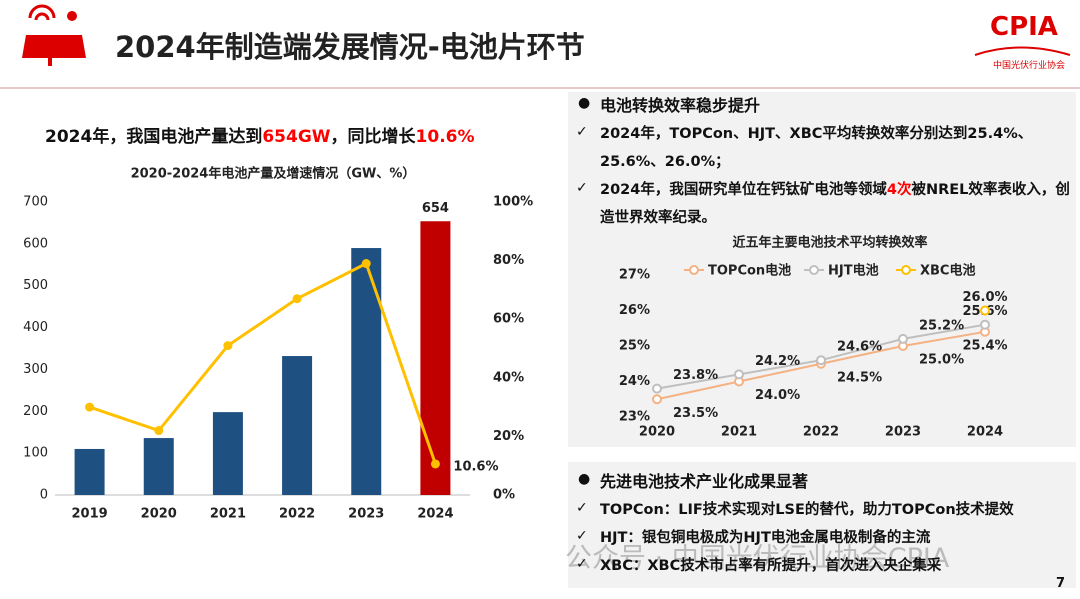 The image size is (1080, 599). I want to click on data-label: 654, so click(435, 208).